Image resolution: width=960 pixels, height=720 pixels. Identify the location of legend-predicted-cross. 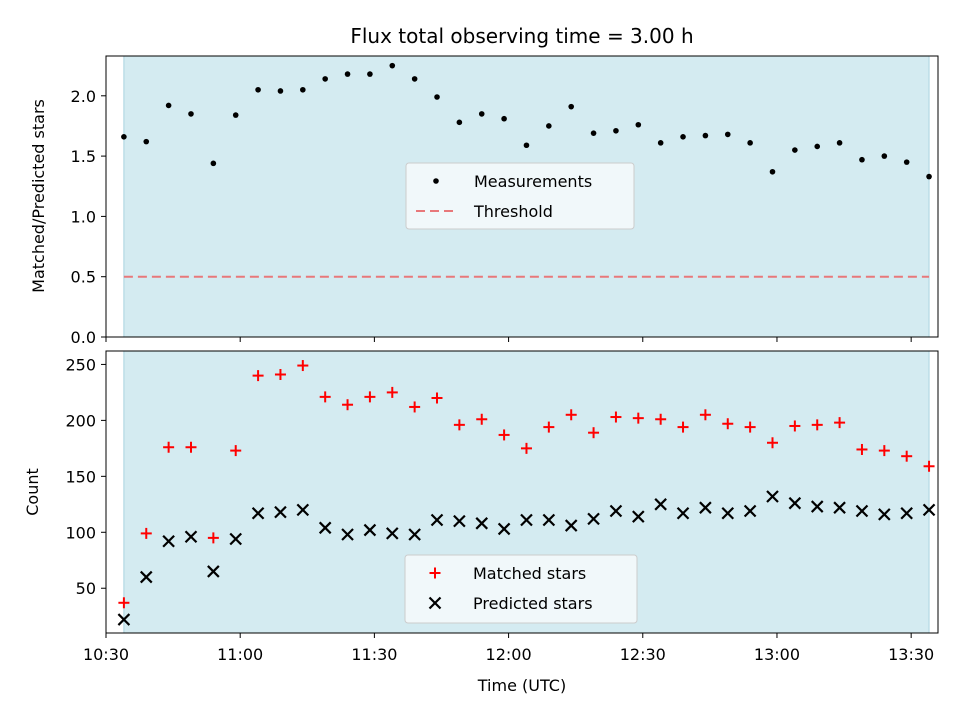
(435, 603).